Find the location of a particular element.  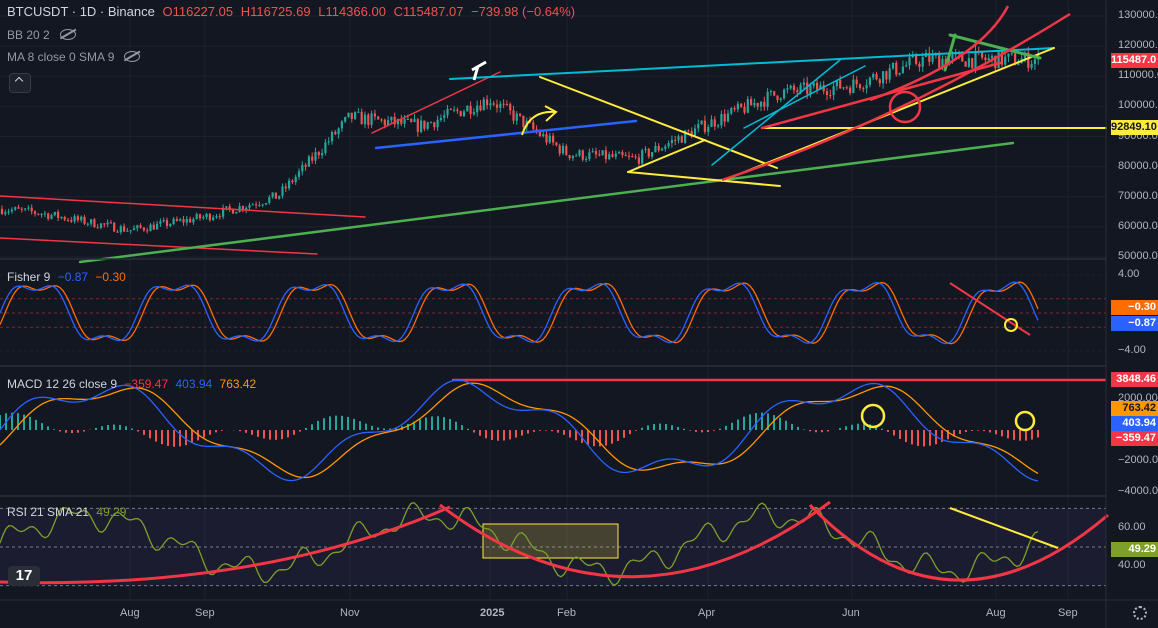

rsi-label: RSI 21 SMA 21 is located at coordinates (48, 512).